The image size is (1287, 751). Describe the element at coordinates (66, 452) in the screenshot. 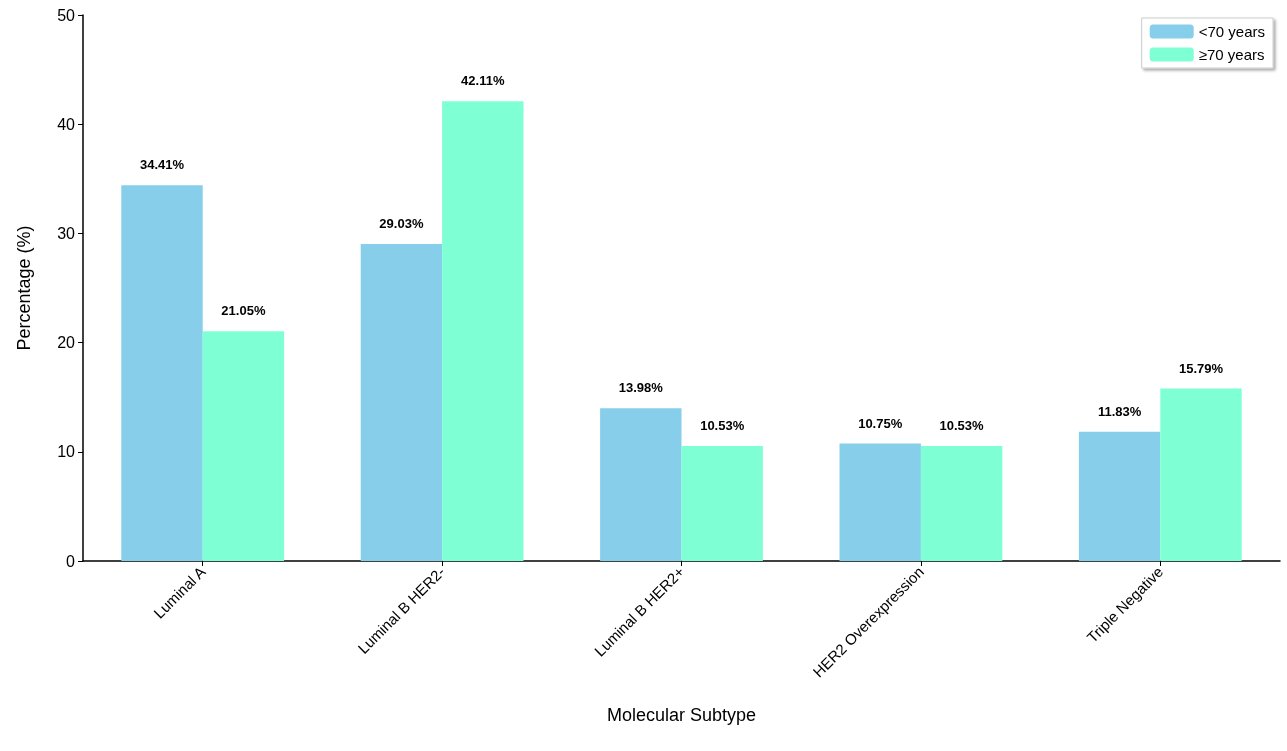

I see `y-tick-label: 10` at that location.